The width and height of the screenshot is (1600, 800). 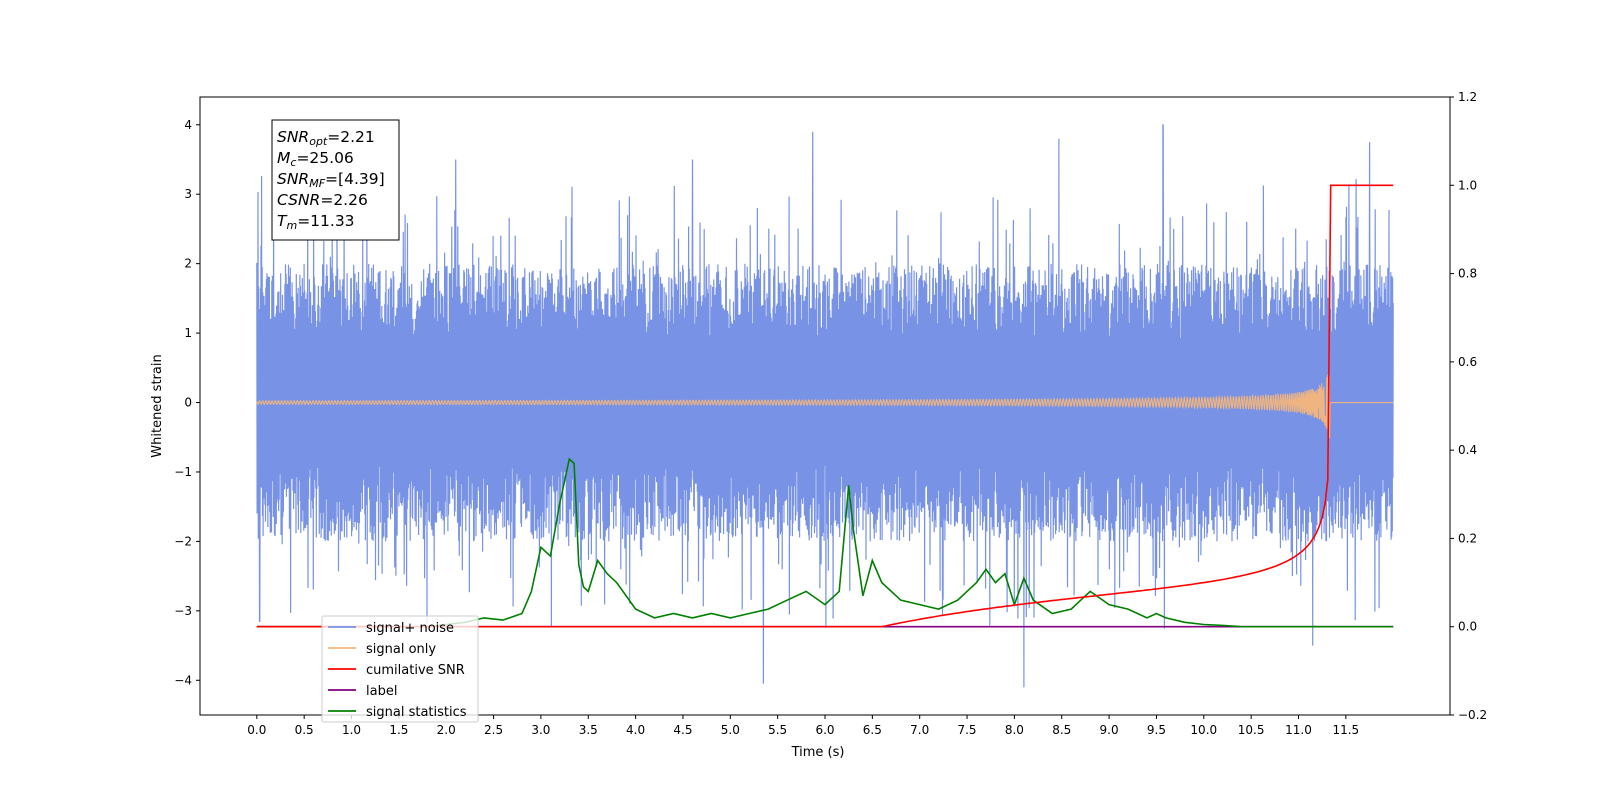 I want to click on legend-entry-label: signal only, so click(x=401, y=649).